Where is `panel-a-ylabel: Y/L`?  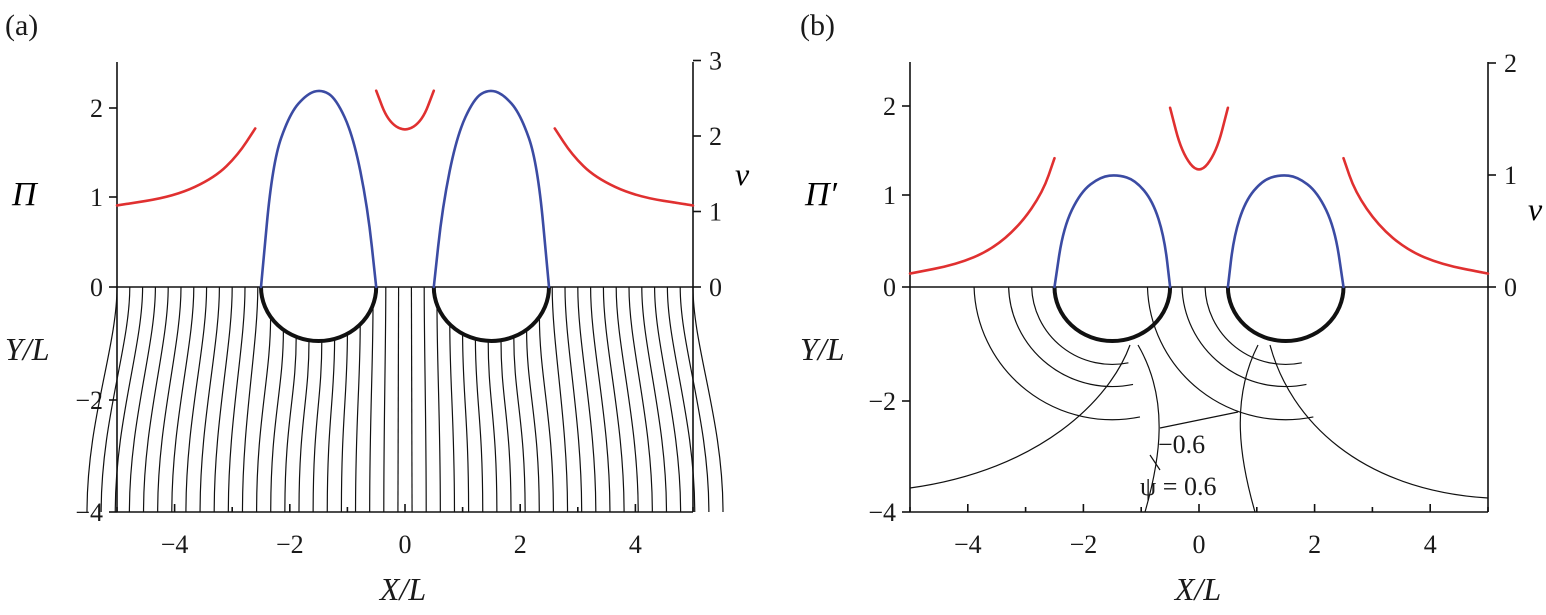
panel-a-ylabel: Y/L is located at coordinates (27, 349).